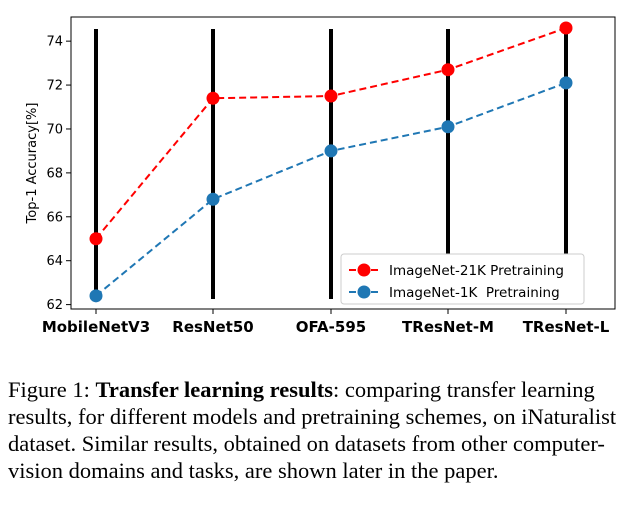 This screenshot has height=530, width=628. I want to click on point-s1-tresnet-l, so click(566, 28).